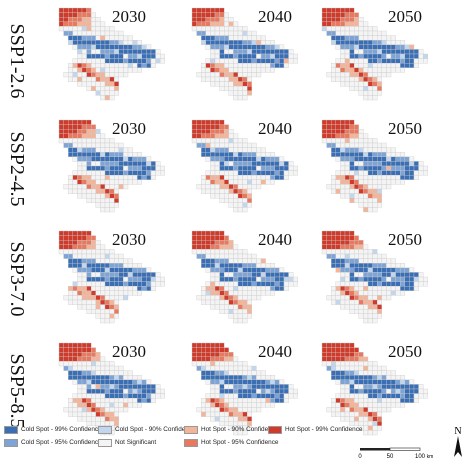  What do you see at coordinates (231, 429) in the screenshot?
I see `legend-item-hot90: Hot Spot - 90% Confidence` at bounding box center [231, 429].